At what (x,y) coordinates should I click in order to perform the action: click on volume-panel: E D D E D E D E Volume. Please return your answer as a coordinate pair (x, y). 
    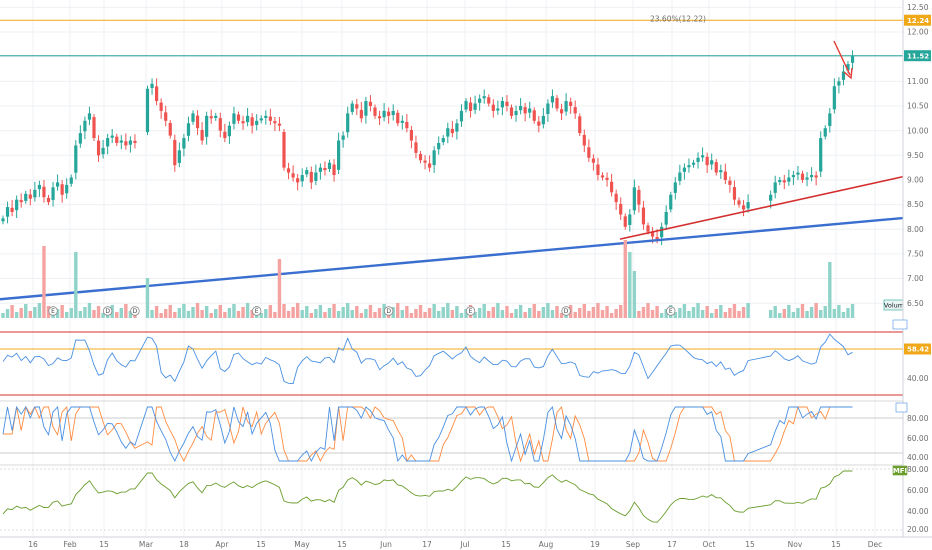
    Looking at the image, I should click on (455, 279).